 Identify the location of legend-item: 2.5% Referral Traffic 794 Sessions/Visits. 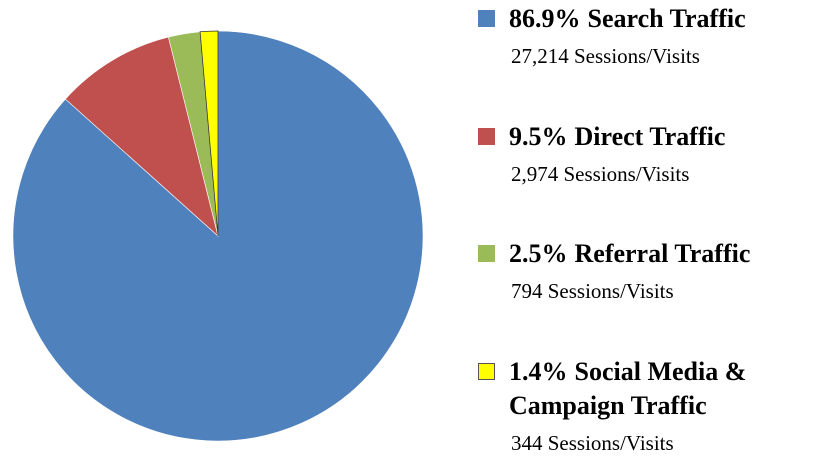
(647, 270).